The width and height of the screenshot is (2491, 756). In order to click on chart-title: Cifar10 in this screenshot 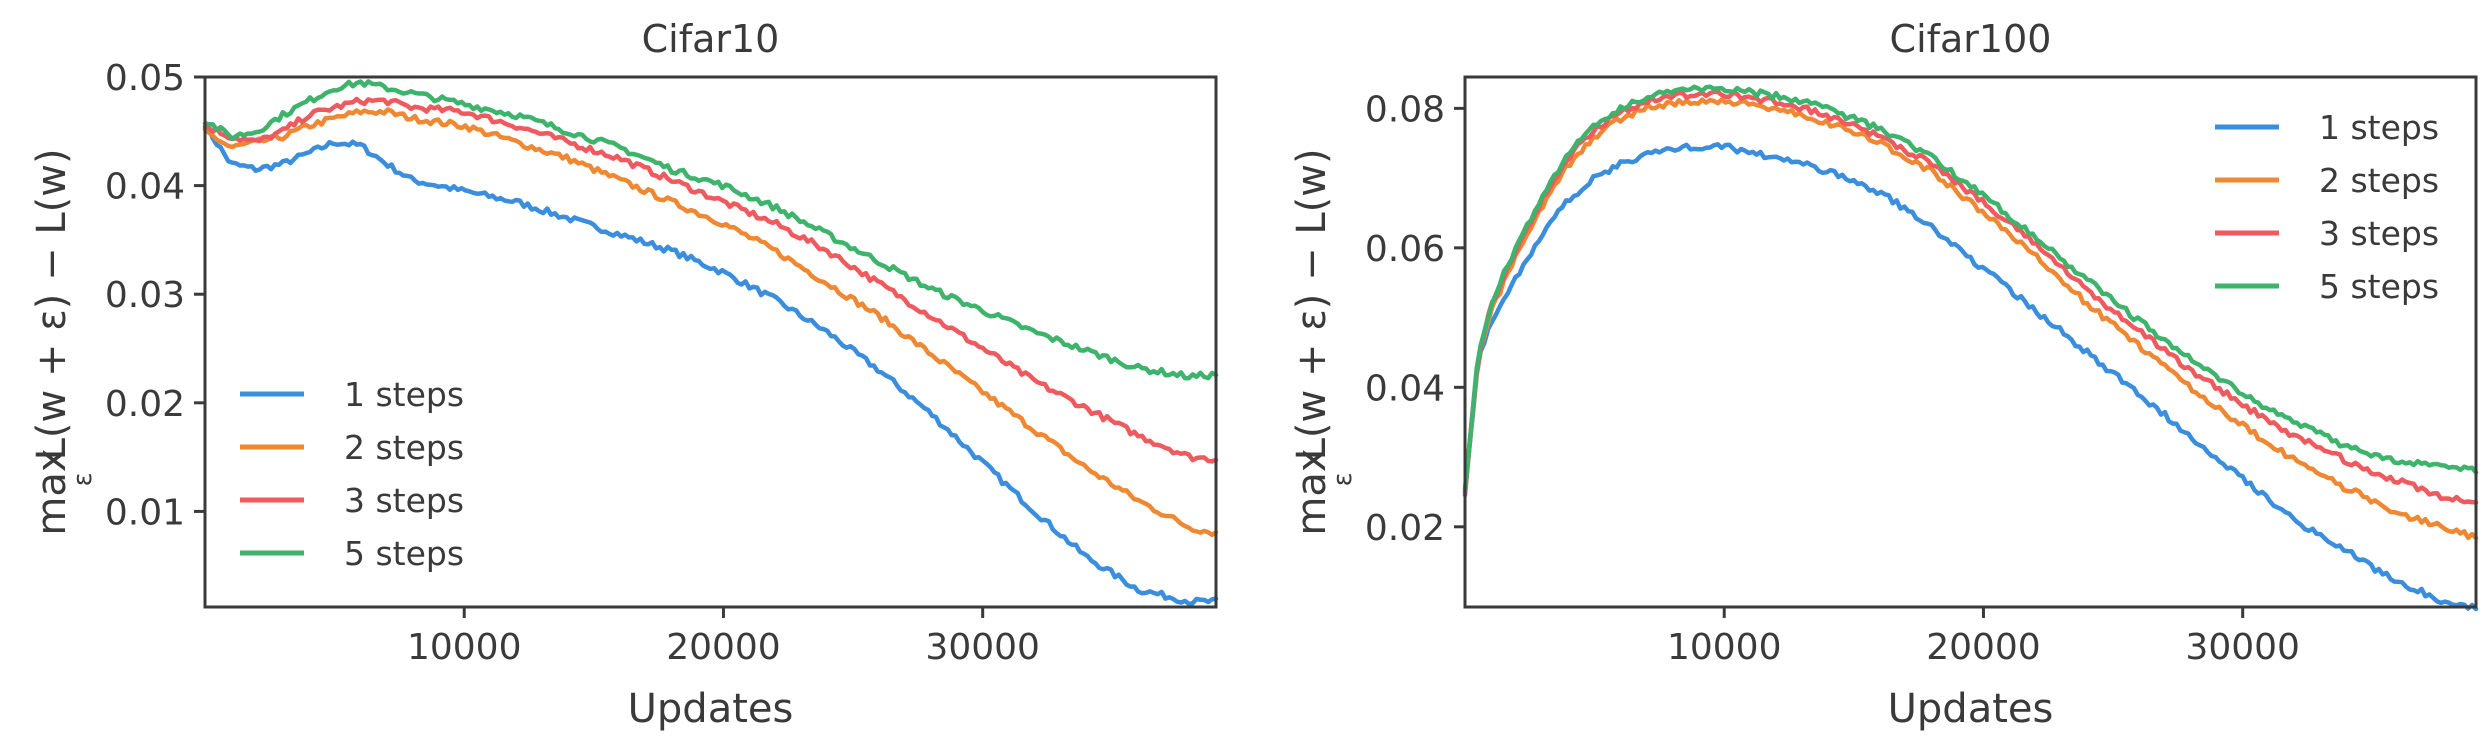, I will do `click(711, 39)`.